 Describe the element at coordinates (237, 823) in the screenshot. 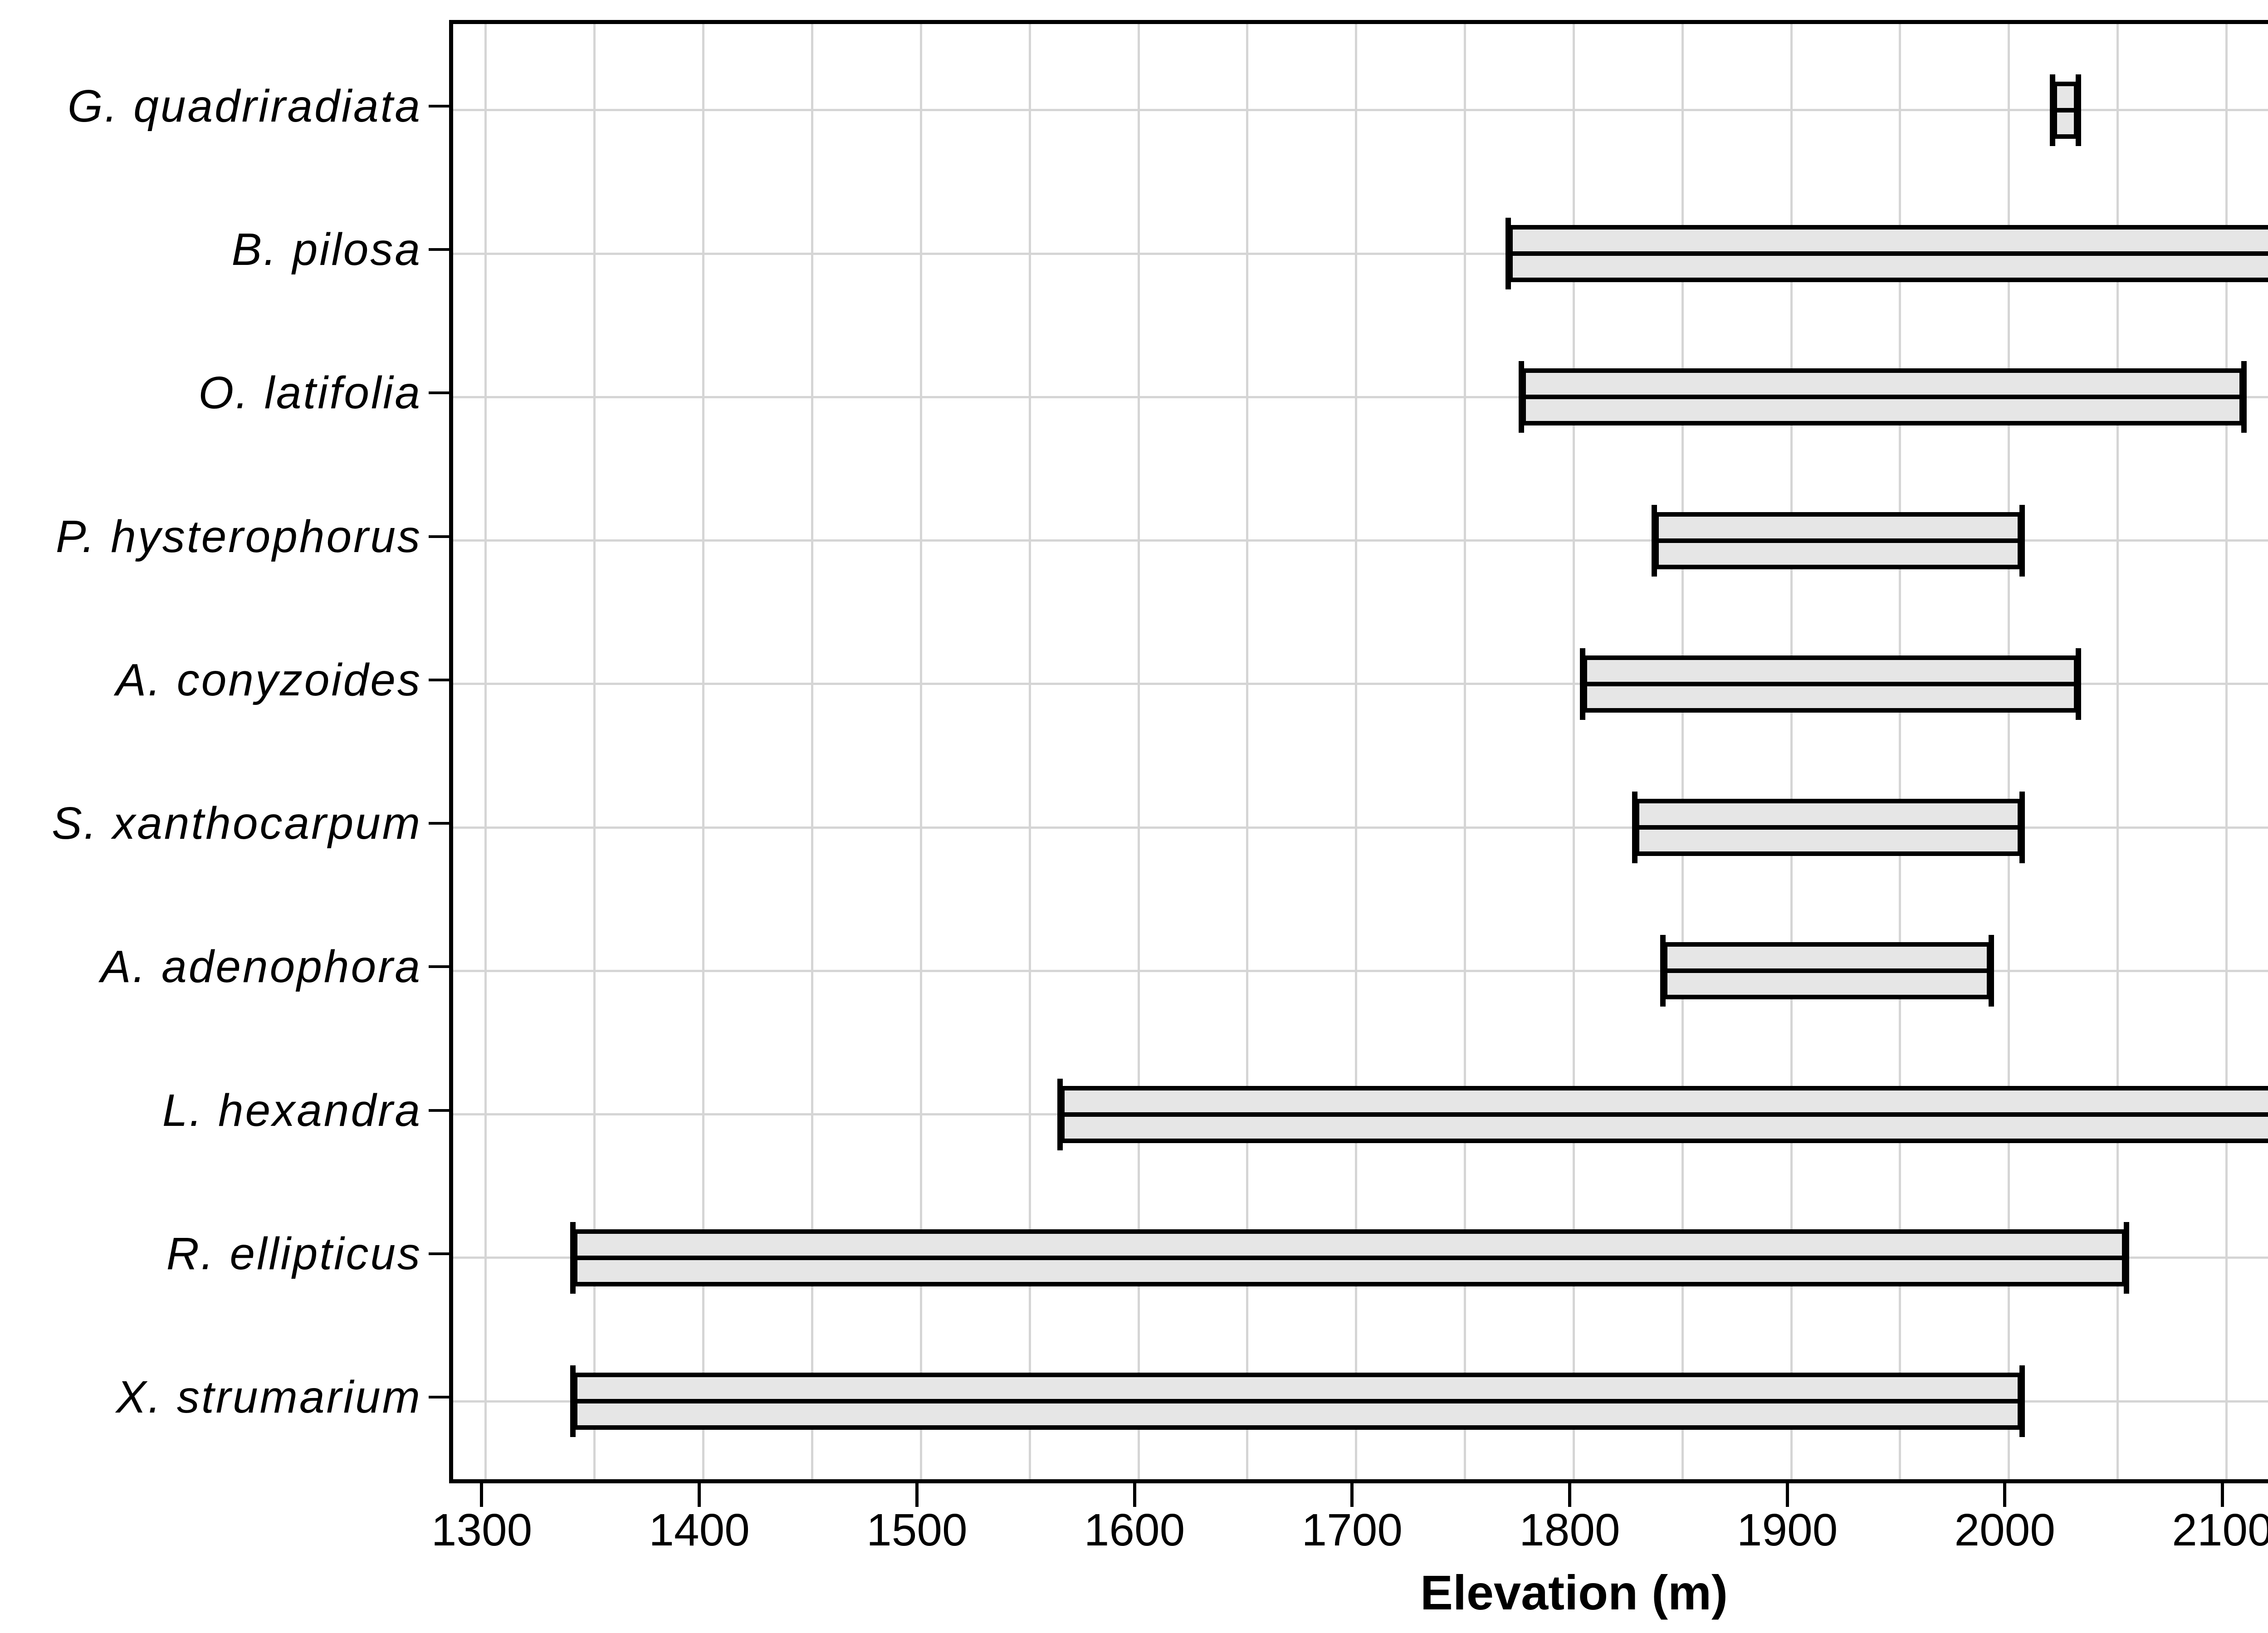

I see `y-category-label: S. xanthocarpum` at that location.